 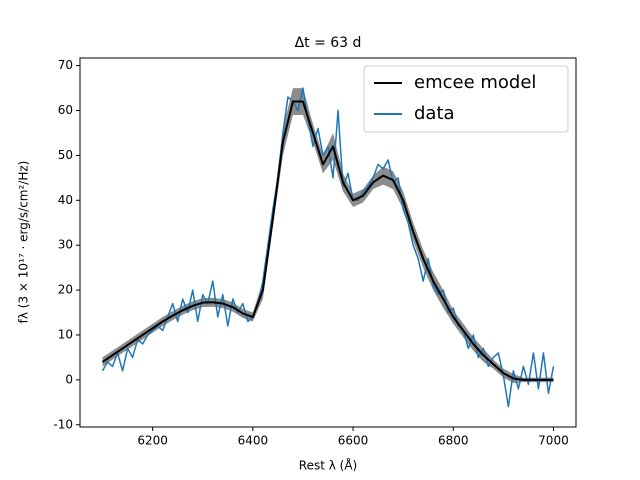 What do you see at coordinates (65, 334) in the screenshot?
I see `y-tick-label: 10` at bounding box center [65, 334].